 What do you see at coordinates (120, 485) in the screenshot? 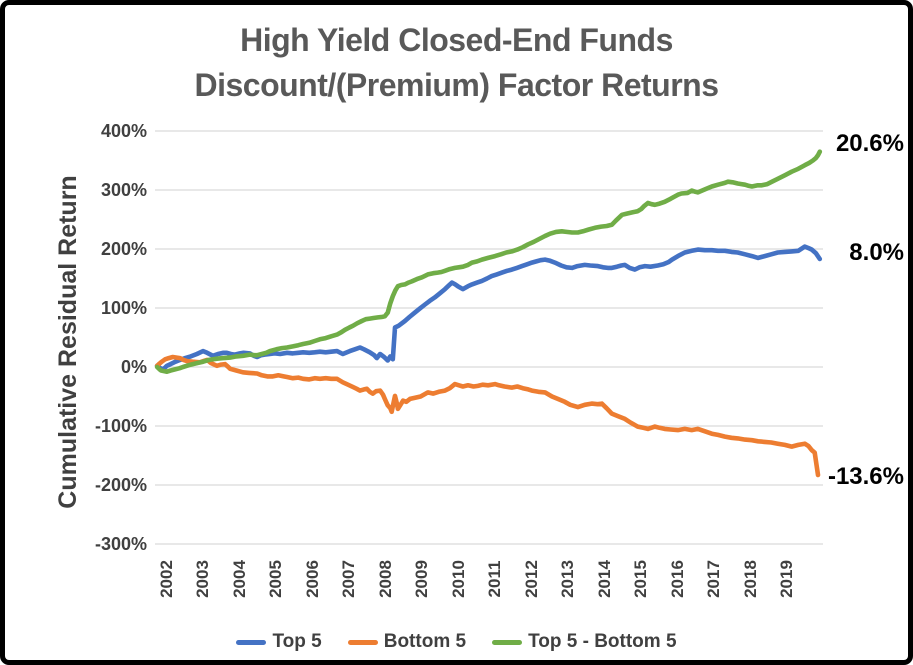
I see `y-axis-tick-label: -200%` at bounding box center [120, 485].